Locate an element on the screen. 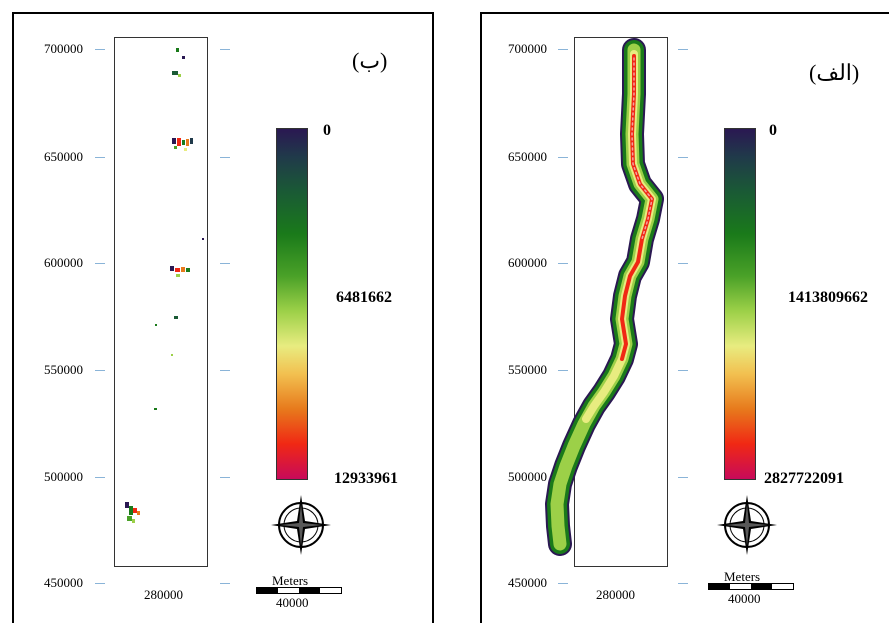 This screenshot has width=889, height=625. color-scale-label-middle: 6481662 is located at coordinates (364, 297).